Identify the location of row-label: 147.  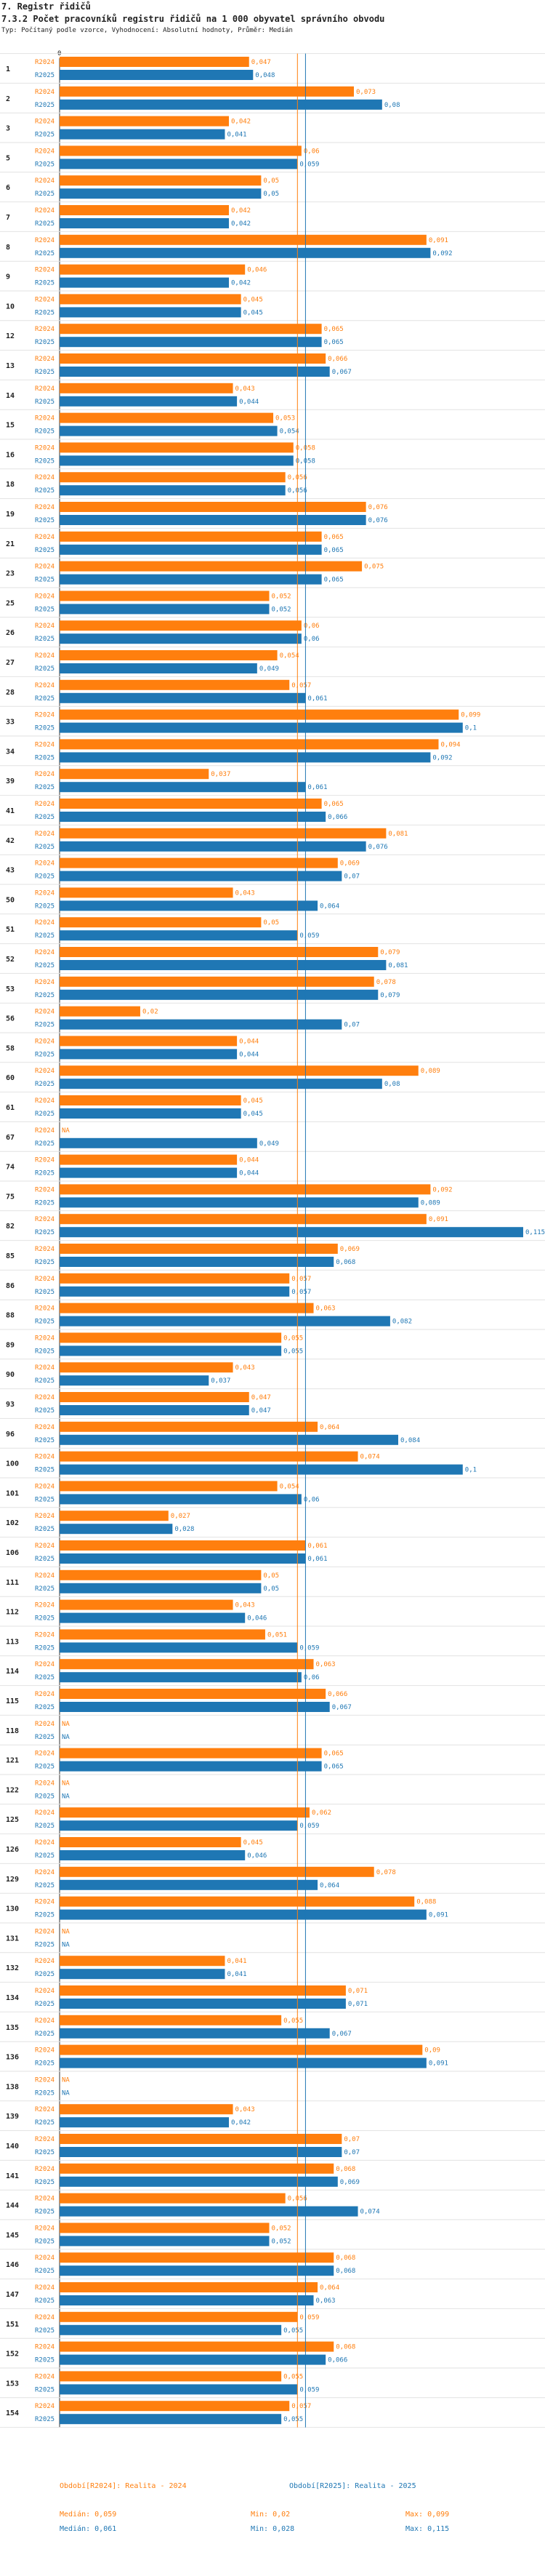
(13, 2295).